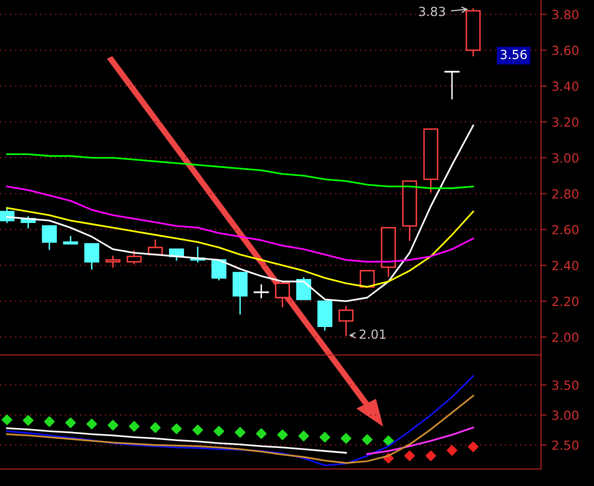 This screenshot has width=594, height=486. What do you see at coordinates (565, 194) in the screenshot?
I see `y-tick-label: 2.80` at bounding box center [565, 194].